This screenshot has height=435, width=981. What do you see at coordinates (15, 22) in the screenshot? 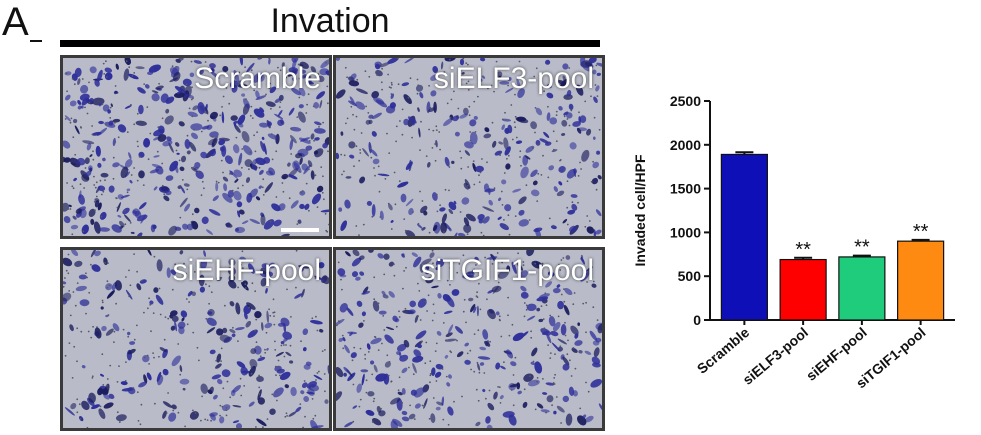
I see `panel-letter: A` at bounding box center [15, 22].